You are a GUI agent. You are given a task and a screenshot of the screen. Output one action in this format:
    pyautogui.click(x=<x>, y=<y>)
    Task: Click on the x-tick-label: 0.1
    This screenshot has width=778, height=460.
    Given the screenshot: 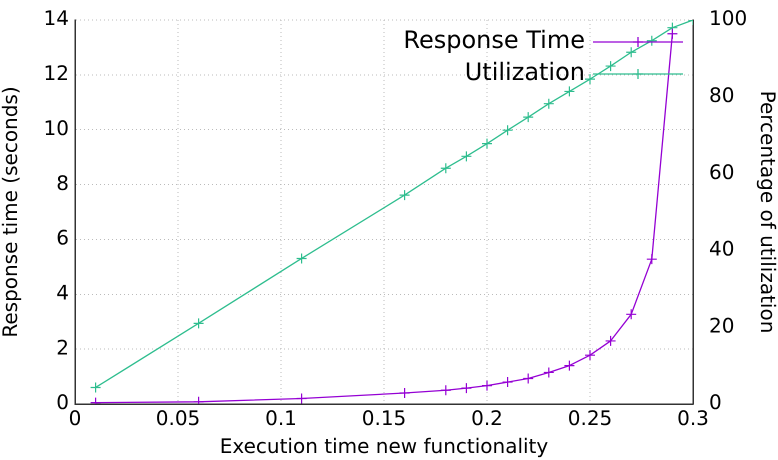 What is the action you would take?
    pyautogui.click(x=281, y=418)
    